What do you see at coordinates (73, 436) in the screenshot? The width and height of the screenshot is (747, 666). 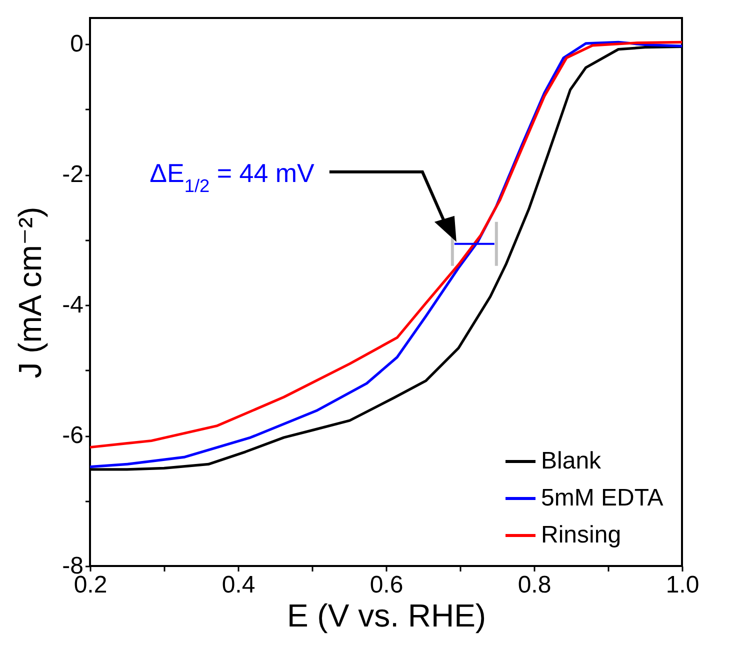 I see `y-tick-label: -6` at bounding box center [73, 436].